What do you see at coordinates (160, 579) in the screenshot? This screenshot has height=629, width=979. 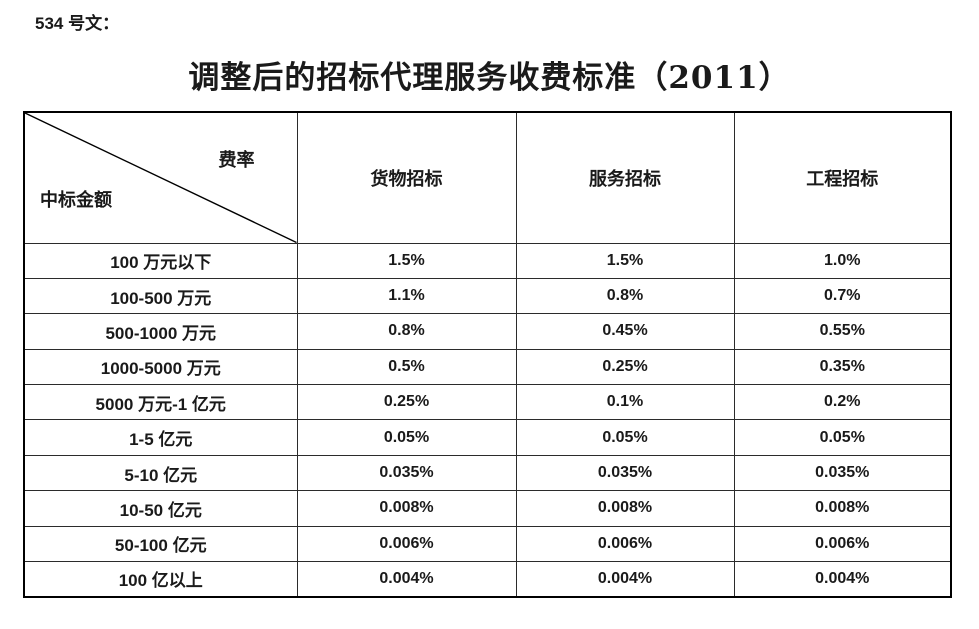 I see `amount-range-cell: 100 亿以上` at bounding box center [160, 579].